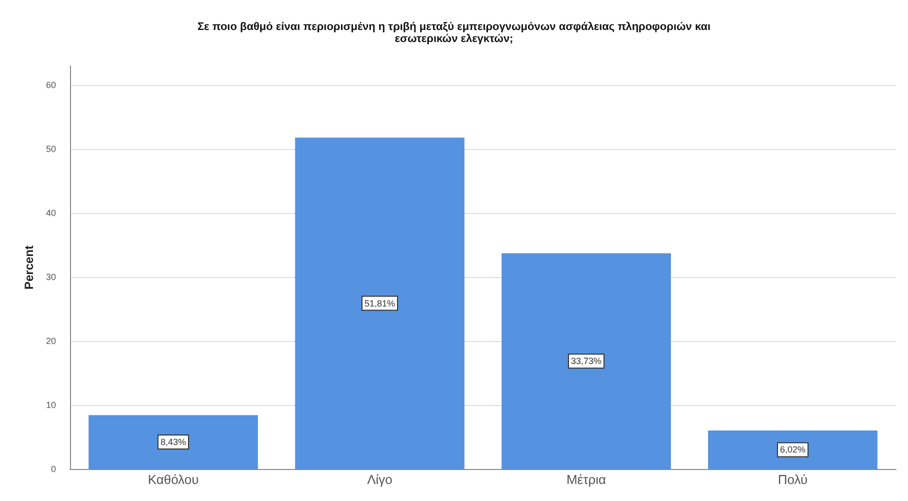  Describe the element at coordinates (51, 277) in the screenshot. I see `y-tick-label: 30` at that location.